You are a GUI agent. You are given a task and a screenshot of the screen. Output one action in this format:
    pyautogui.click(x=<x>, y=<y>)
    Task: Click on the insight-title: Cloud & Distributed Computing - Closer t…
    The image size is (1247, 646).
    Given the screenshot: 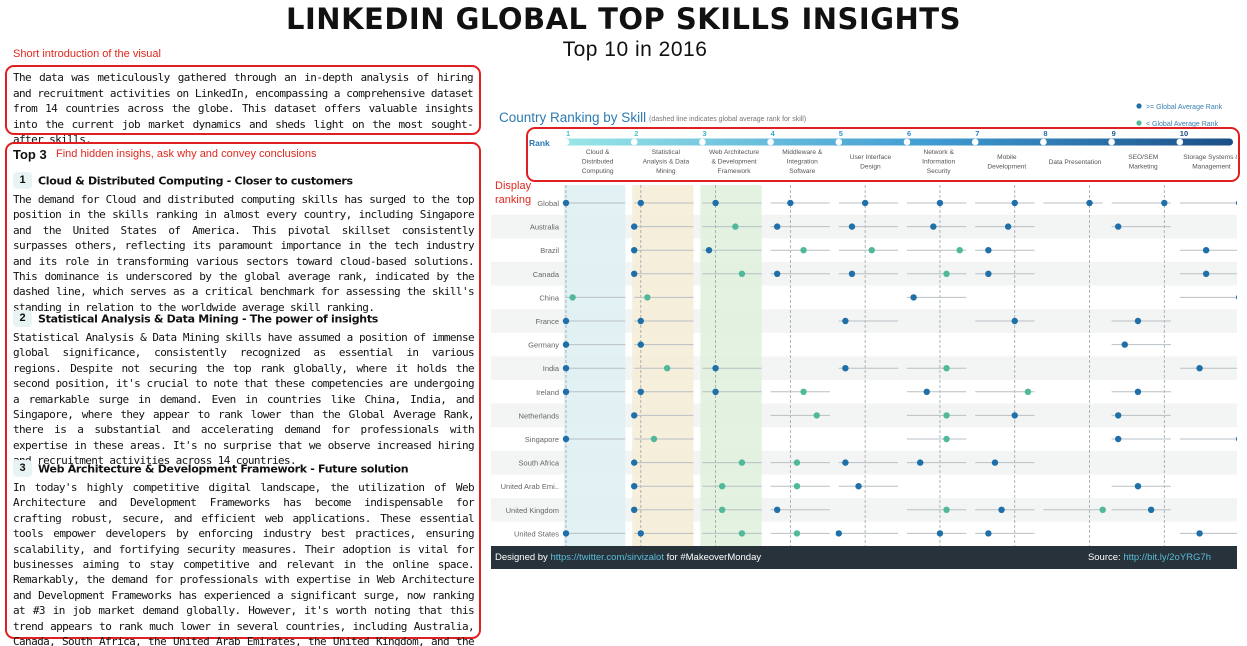 What is the action you would take?
    pyautogui.click(x=195, y=181)
    